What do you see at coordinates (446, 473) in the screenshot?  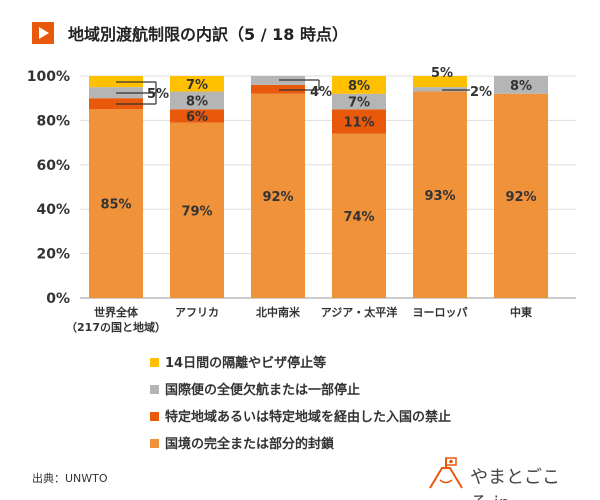 I see `mountain-flag-logo-icon` at bounding box center [446, 473].